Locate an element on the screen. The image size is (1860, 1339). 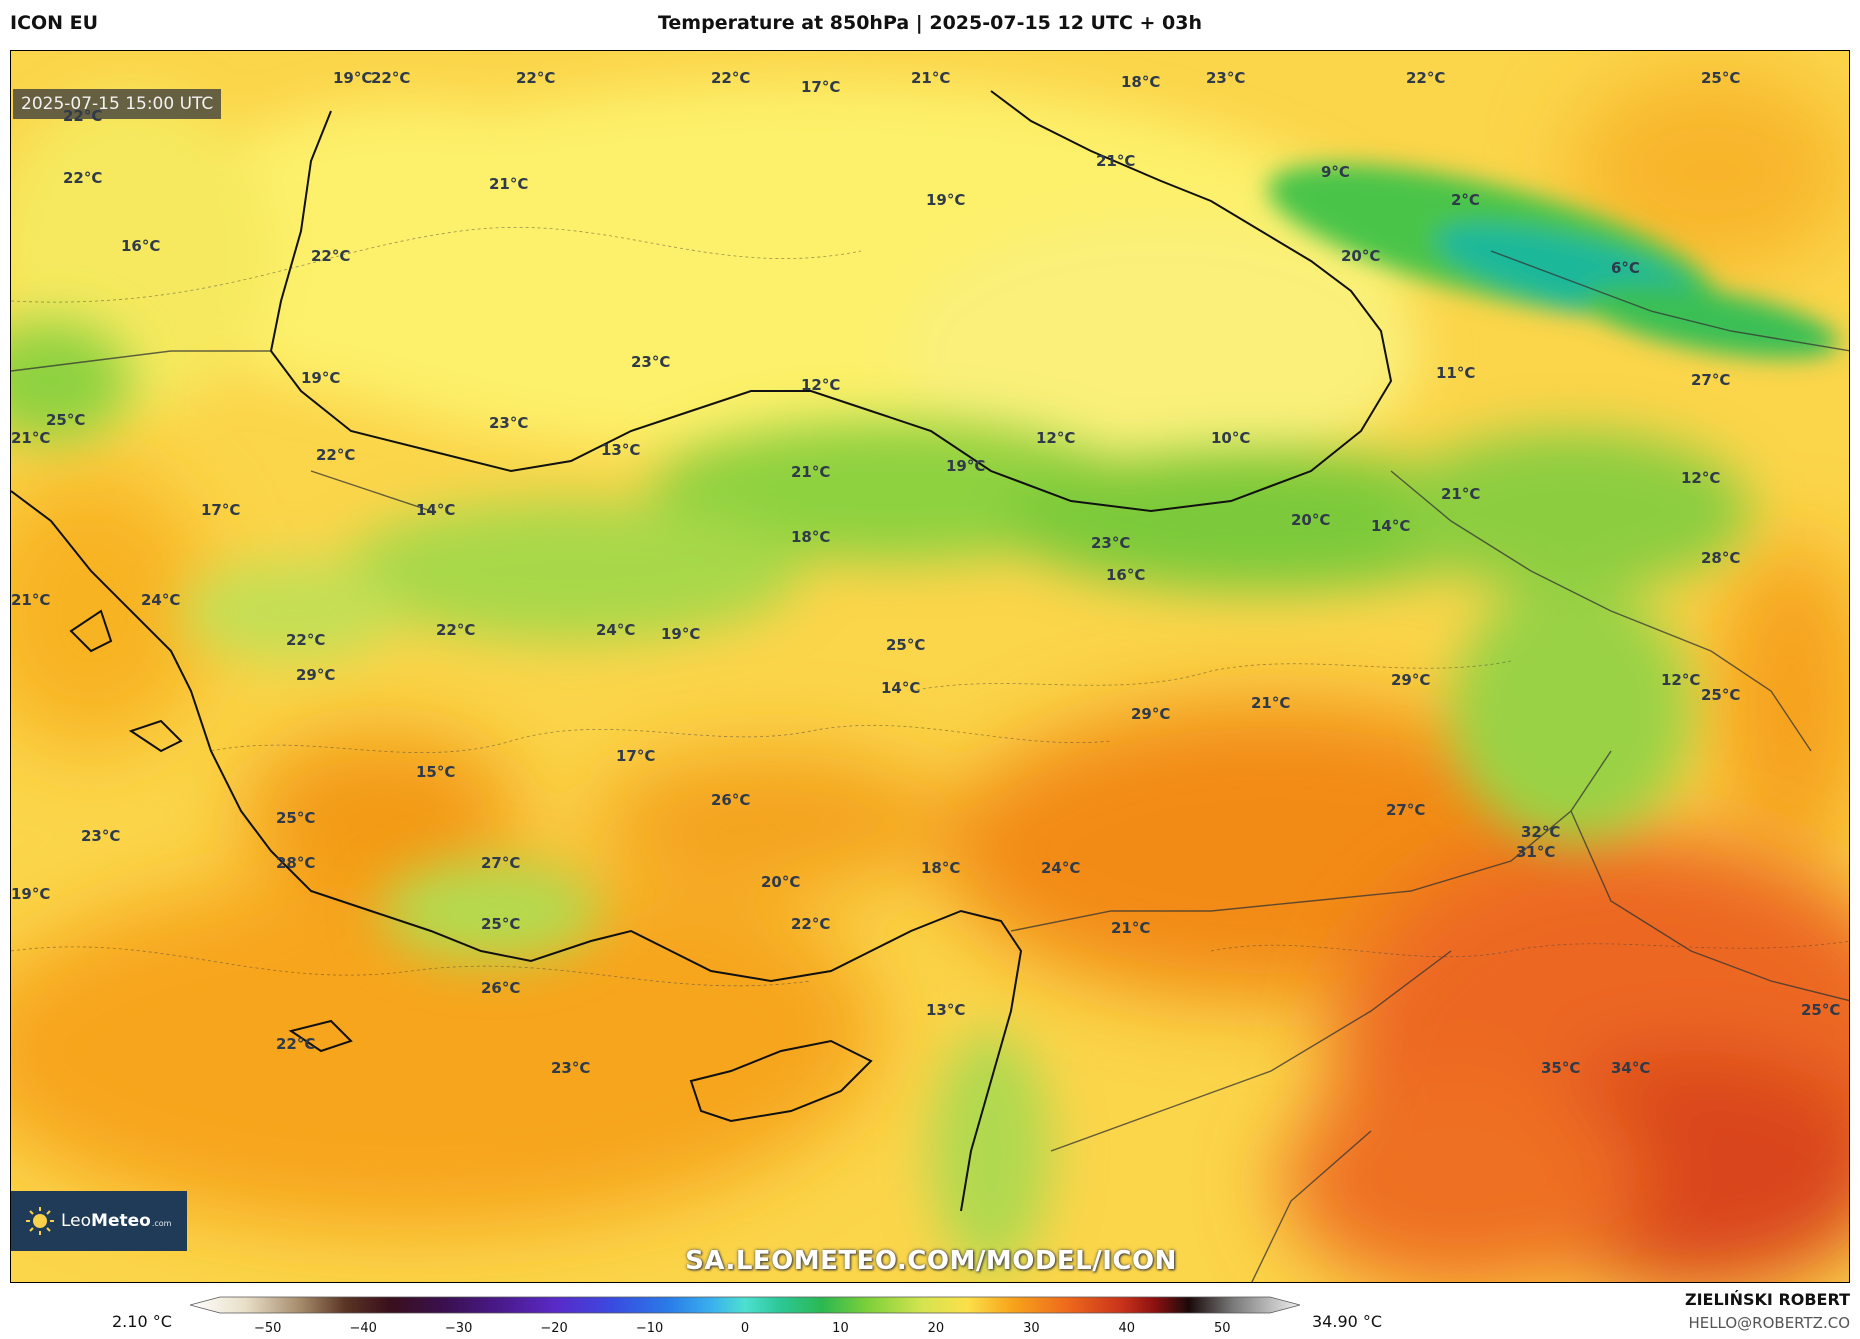
colorbar-tick-label: −40 is located at coordinates (363, 1328).